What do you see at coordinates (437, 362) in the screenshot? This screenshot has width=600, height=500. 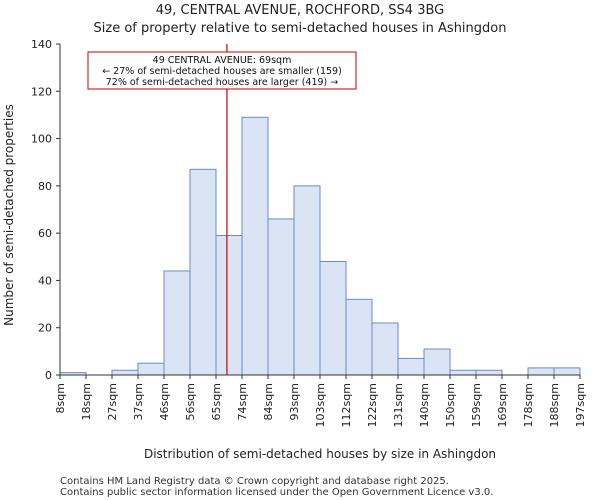 I see `bar-140sqm` at bounding box center [437, 362].